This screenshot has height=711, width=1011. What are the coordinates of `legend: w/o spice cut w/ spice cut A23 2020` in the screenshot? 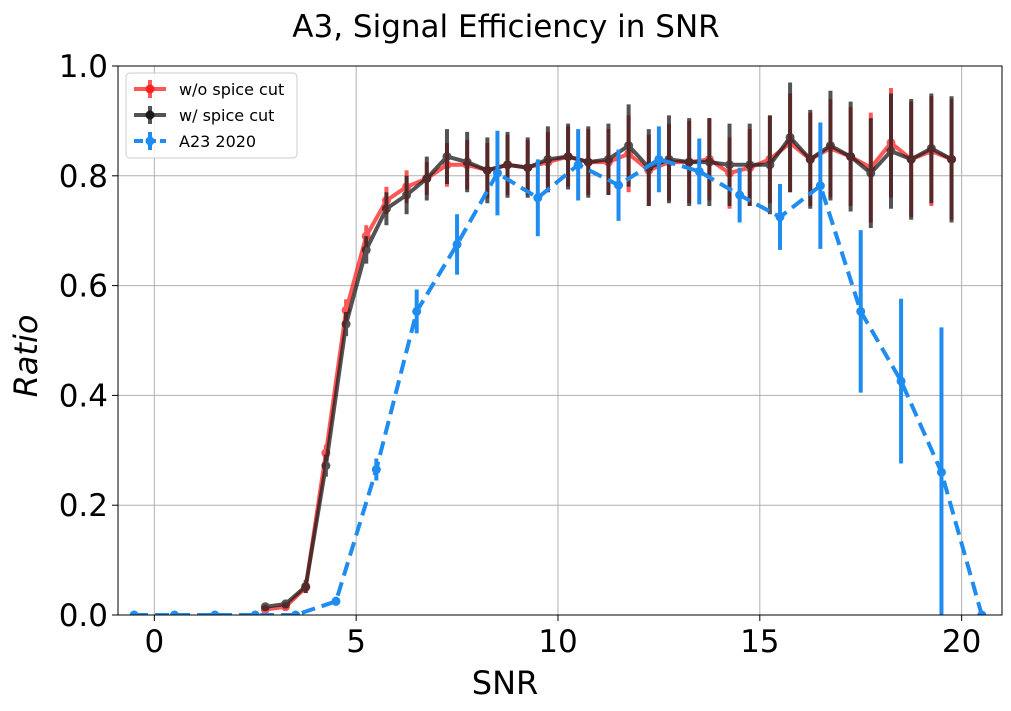 It's located at (211, 115).